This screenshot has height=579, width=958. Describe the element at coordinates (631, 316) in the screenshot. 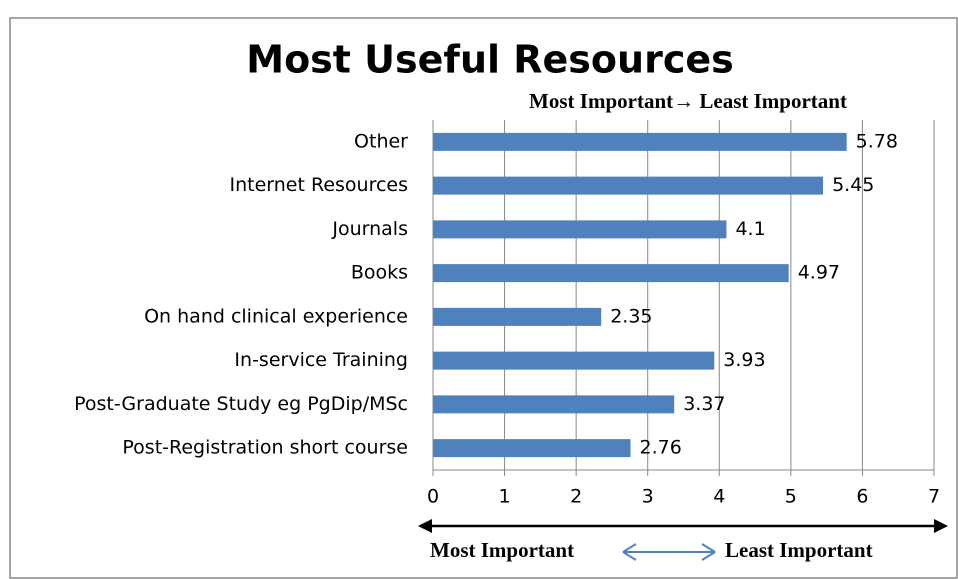

I see `data-label: 2.35` at that location.